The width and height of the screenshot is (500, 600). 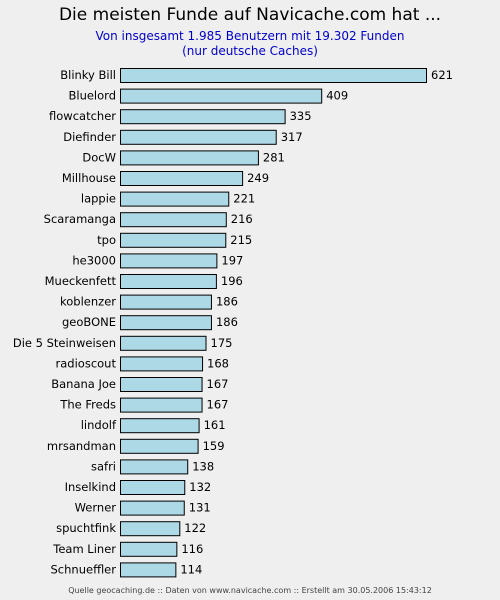 What do you see at coordinates (161, 405) in the screenshot?
I see `bar-the-freds` at bounding box center [161, 405].